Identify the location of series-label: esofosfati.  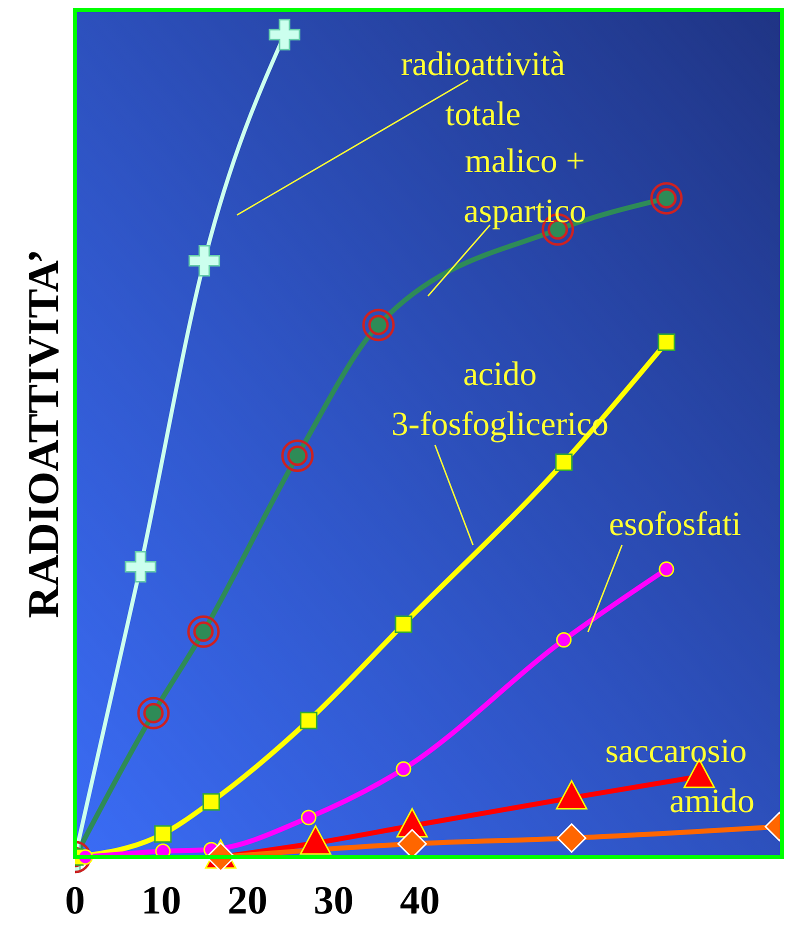
(675, 524).